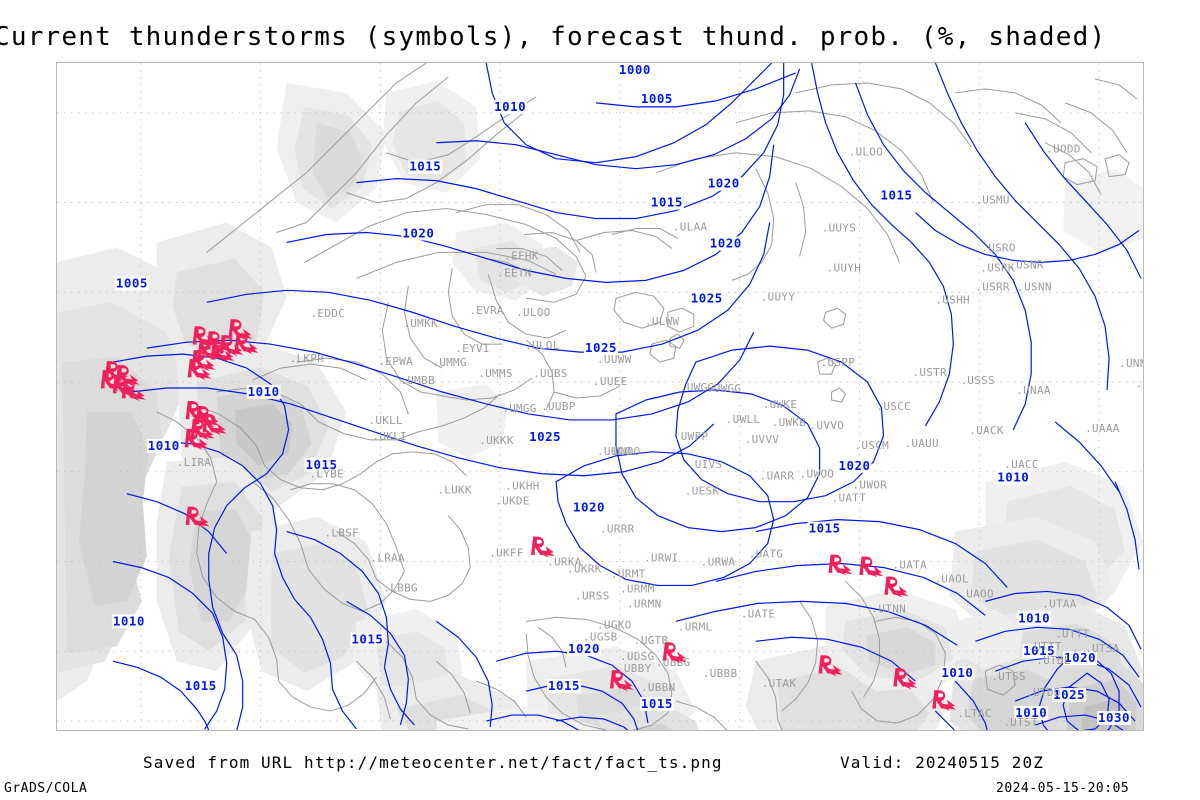 Image resolution: width=1200 pixels, height=800 pixels. I want to click on isobar-label: 1005, so click(657, 98).